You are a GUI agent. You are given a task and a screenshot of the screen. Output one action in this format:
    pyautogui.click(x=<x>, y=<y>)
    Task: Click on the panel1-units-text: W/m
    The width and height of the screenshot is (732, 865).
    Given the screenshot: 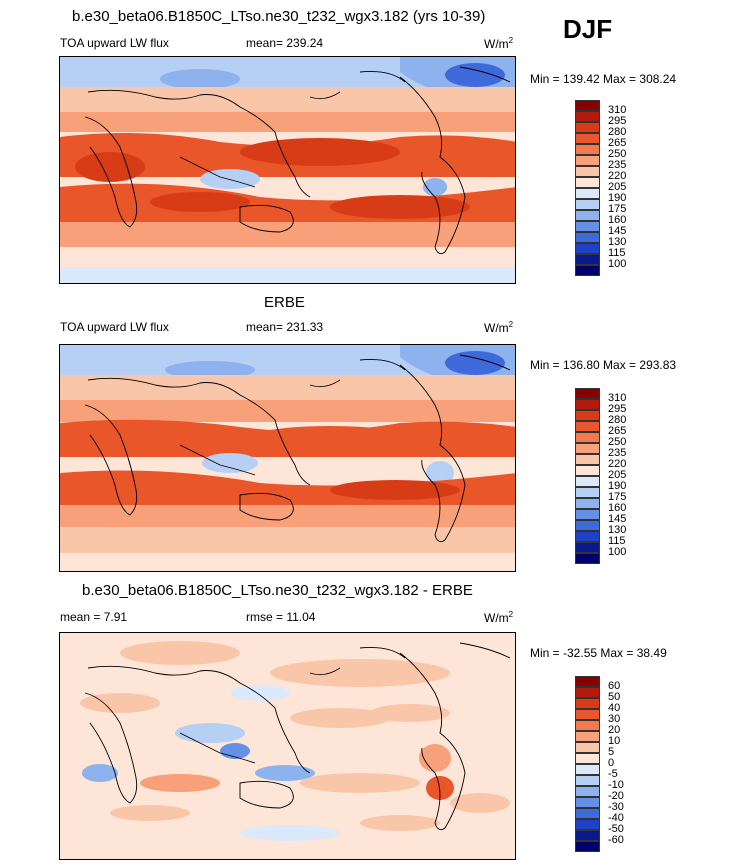 What is the action you would take?
    pyautogui.click(x=496, y=44)
    